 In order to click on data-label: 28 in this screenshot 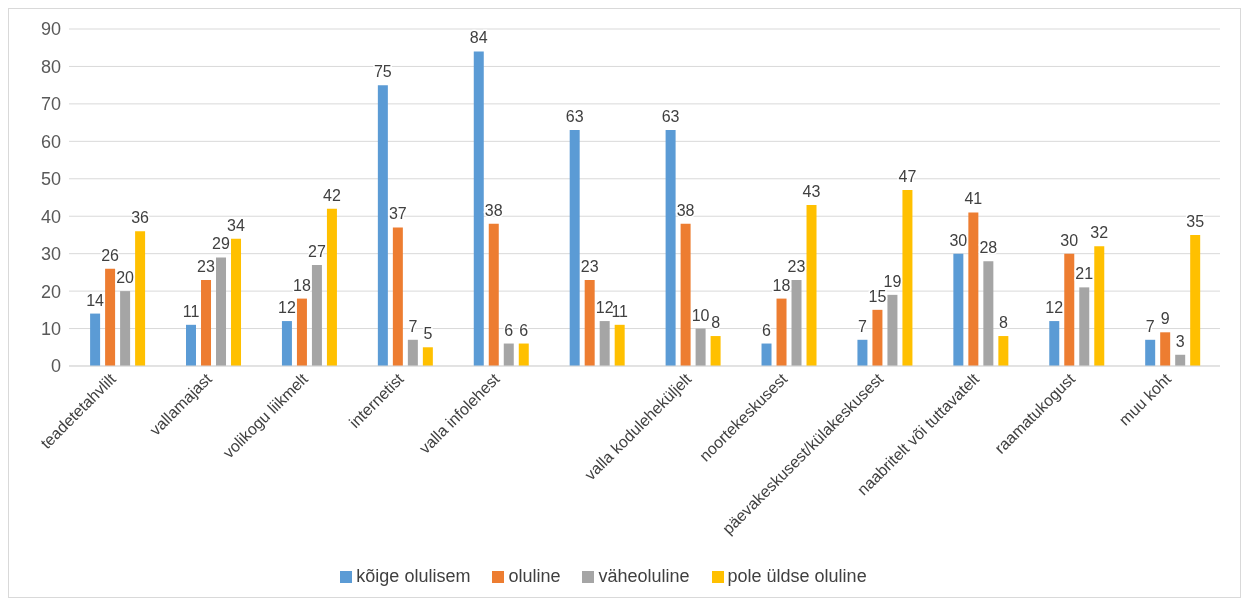, I will do `click(988, 248)`.